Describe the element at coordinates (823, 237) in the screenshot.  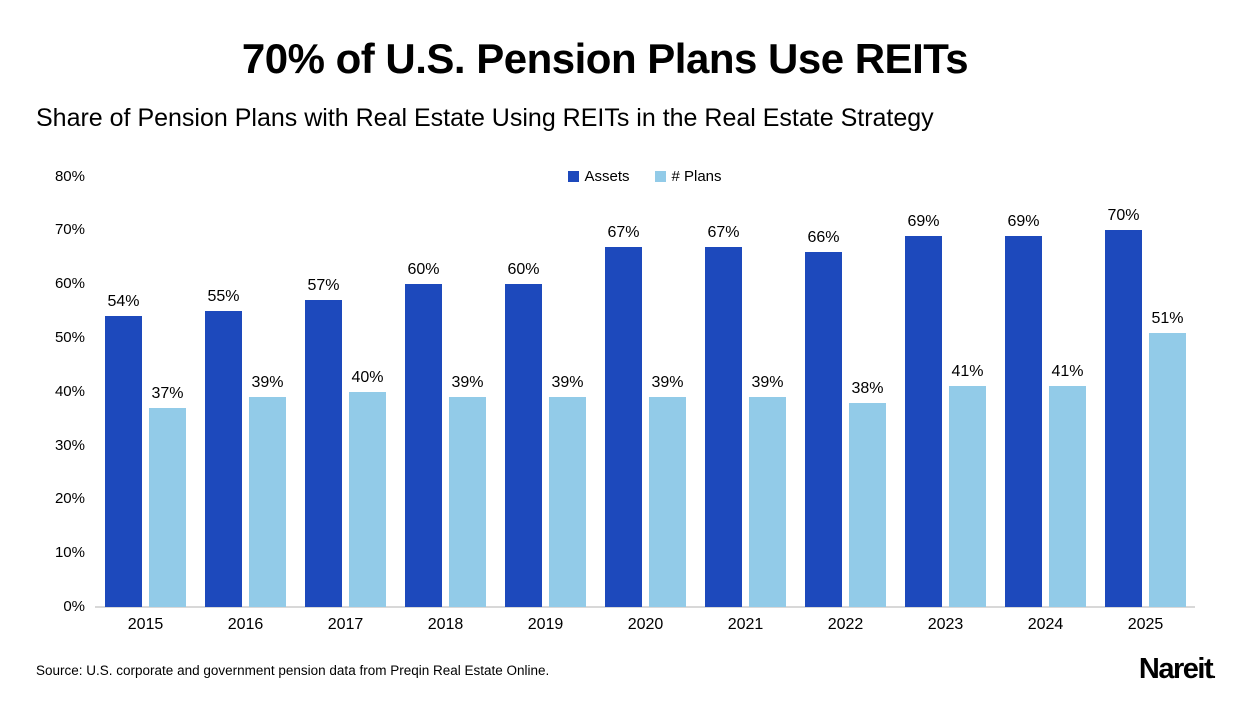
I see `bar-value-label: 66%` at that location.